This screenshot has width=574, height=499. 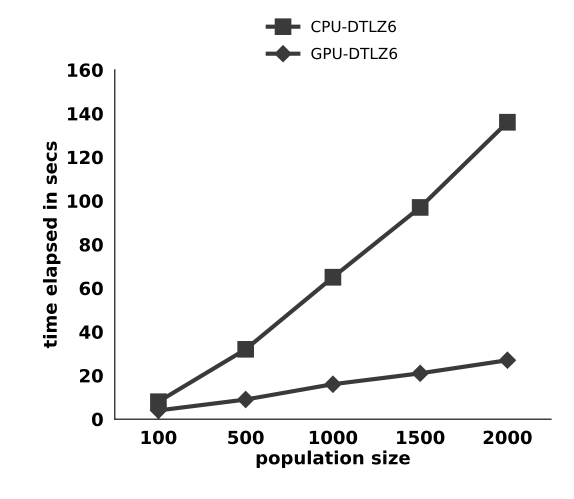 I want to click on y-tick-label: 100, so click(x=85, y=201).